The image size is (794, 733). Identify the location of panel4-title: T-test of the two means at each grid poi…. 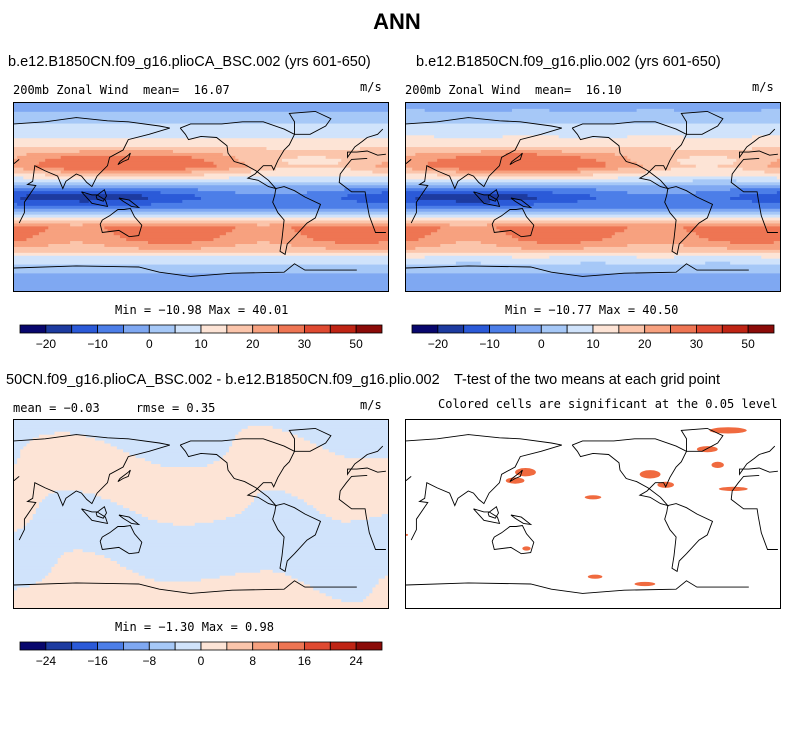
(587, 380).